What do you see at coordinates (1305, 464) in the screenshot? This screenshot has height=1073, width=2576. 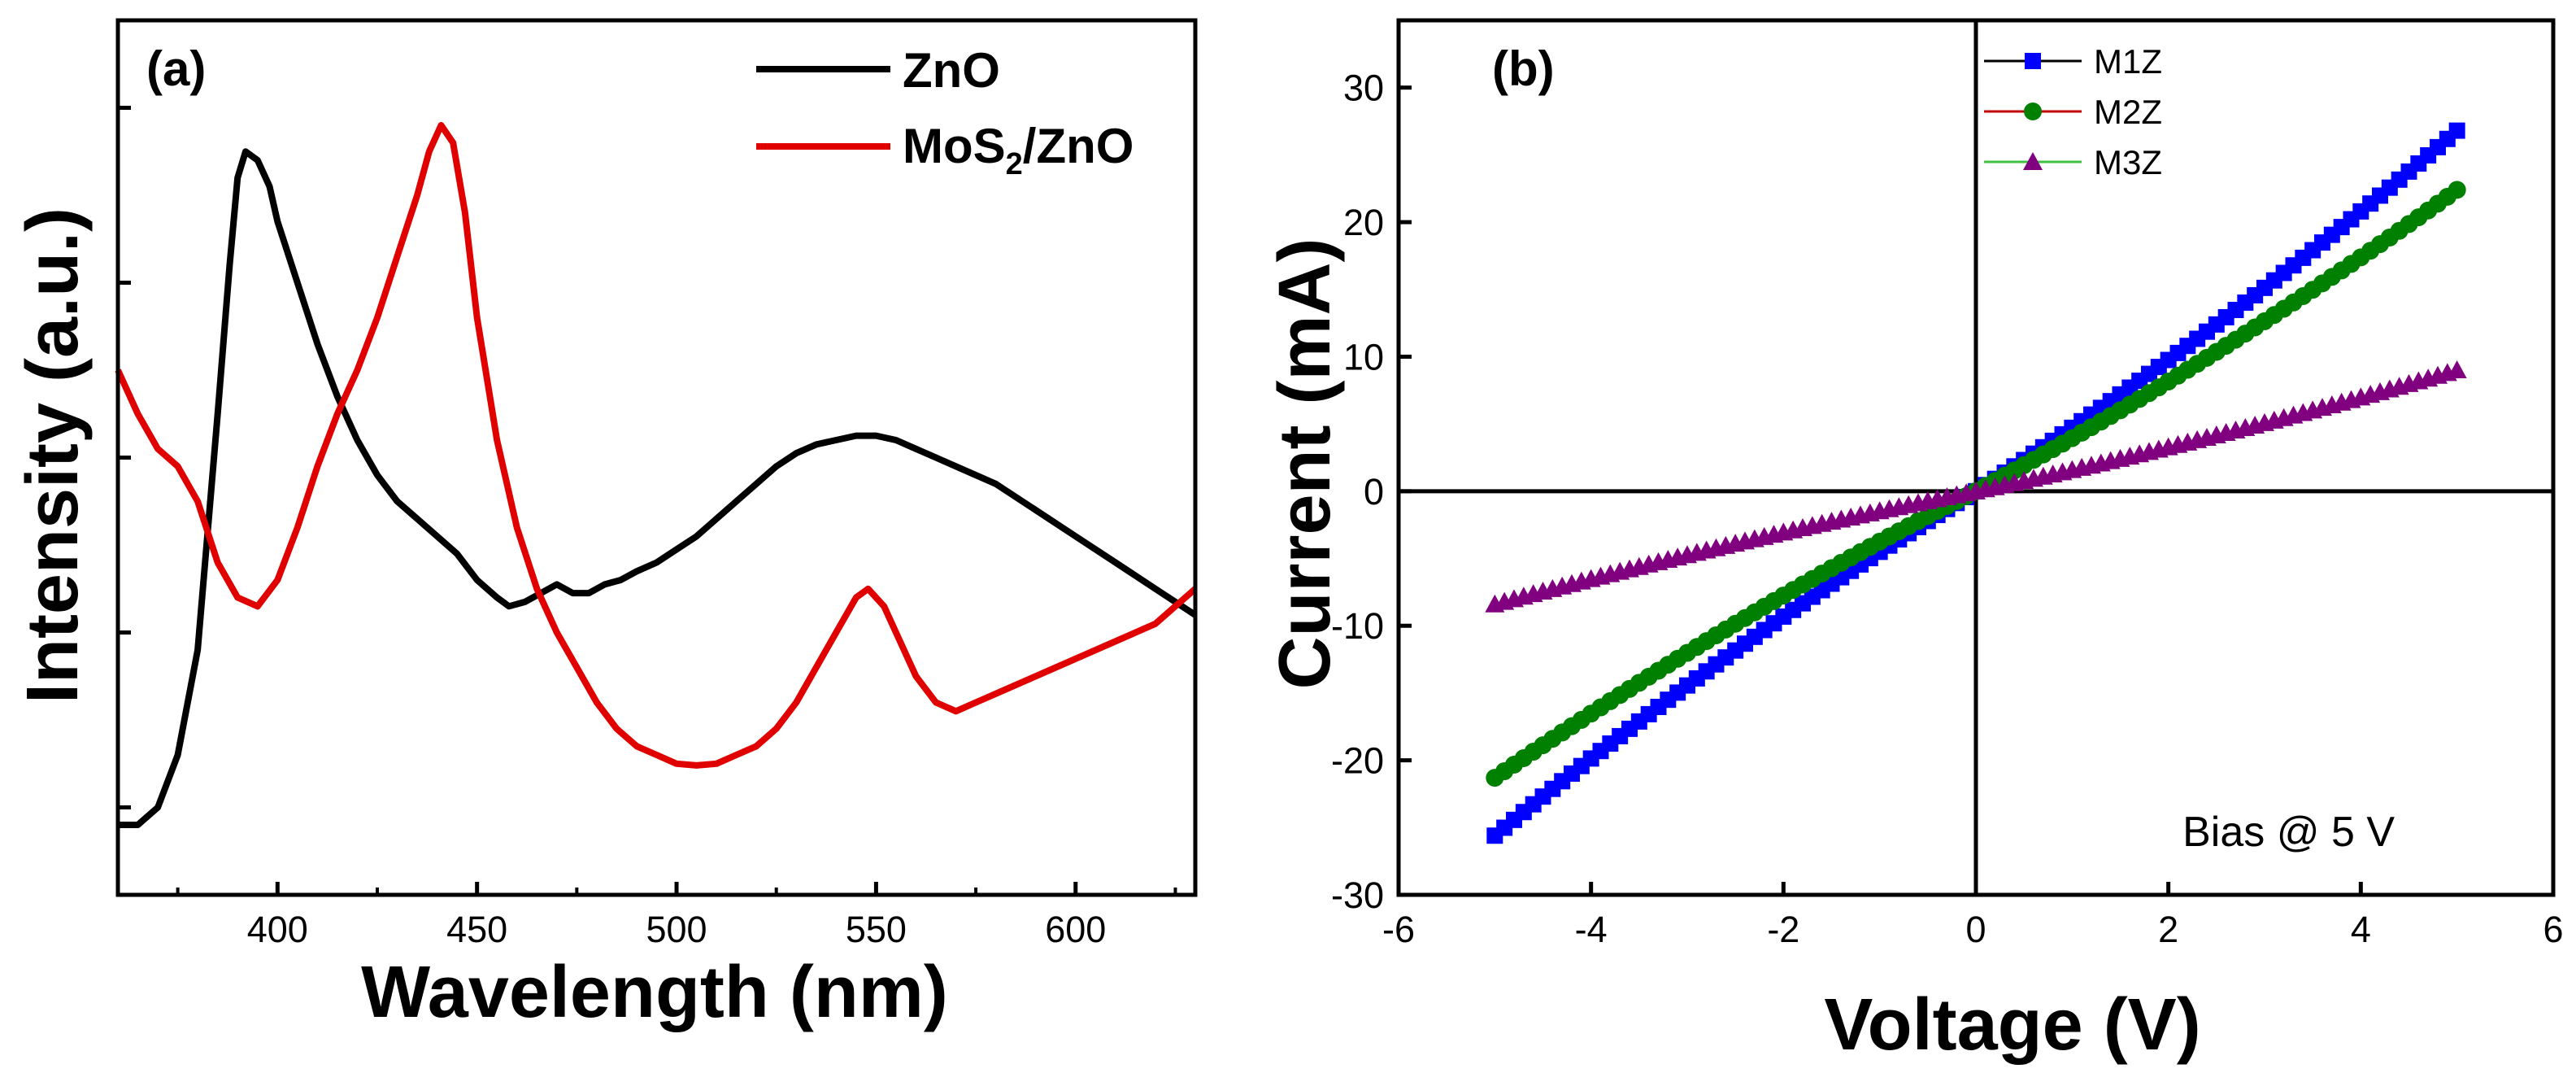 I see `panel-b-ylabel: Current (mA)` at bounding box center [1305, 464].